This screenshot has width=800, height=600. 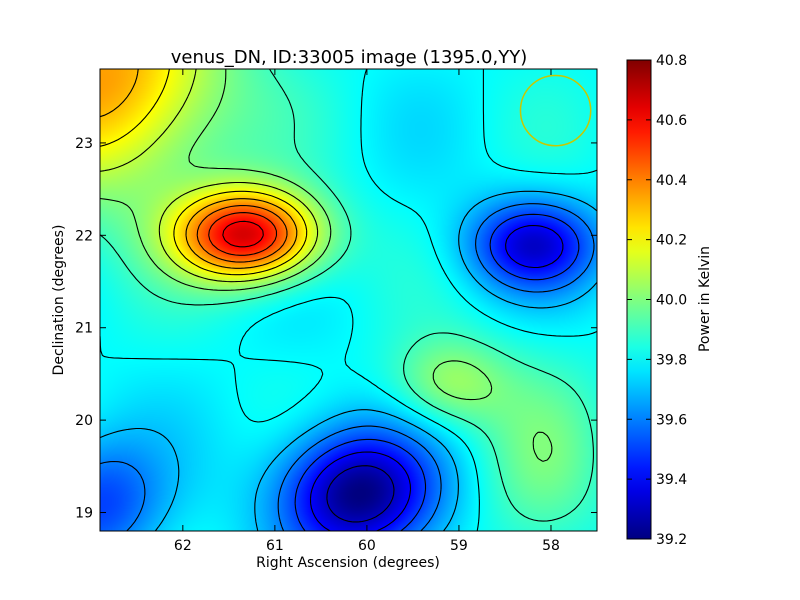 What do you see at coordinates (59, 300) in the screenshot?
I see `y-axis-label: Declination (degrees)` at bounding box center [59, 300].